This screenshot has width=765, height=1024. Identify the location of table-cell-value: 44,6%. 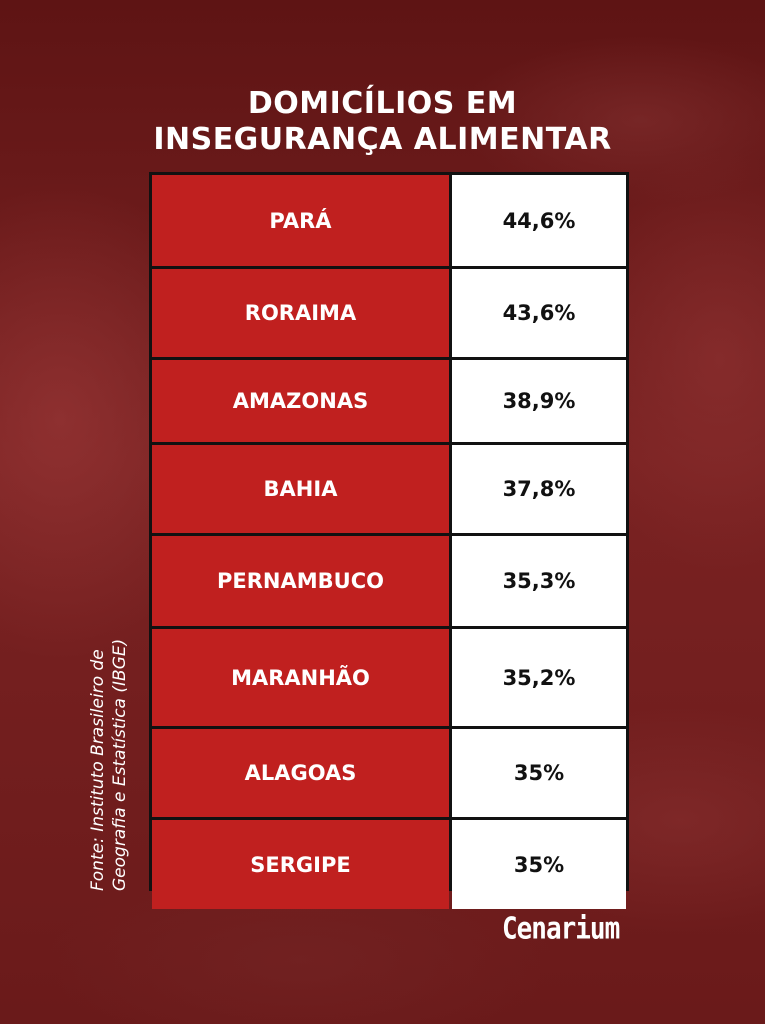
(539, 220).